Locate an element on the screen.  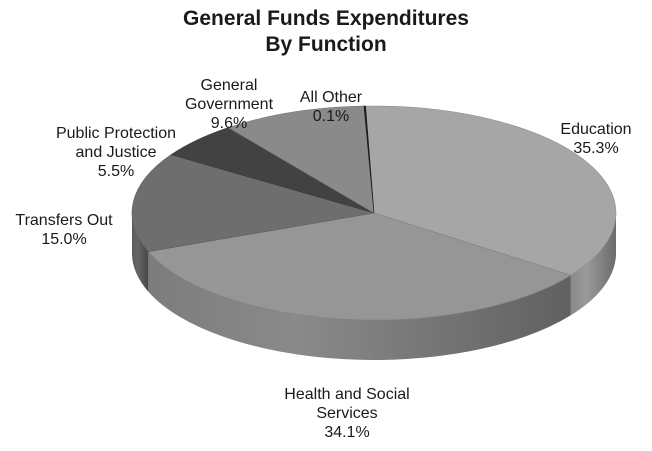
label-health-value: 34.1% is located at coordinates (347, 432).